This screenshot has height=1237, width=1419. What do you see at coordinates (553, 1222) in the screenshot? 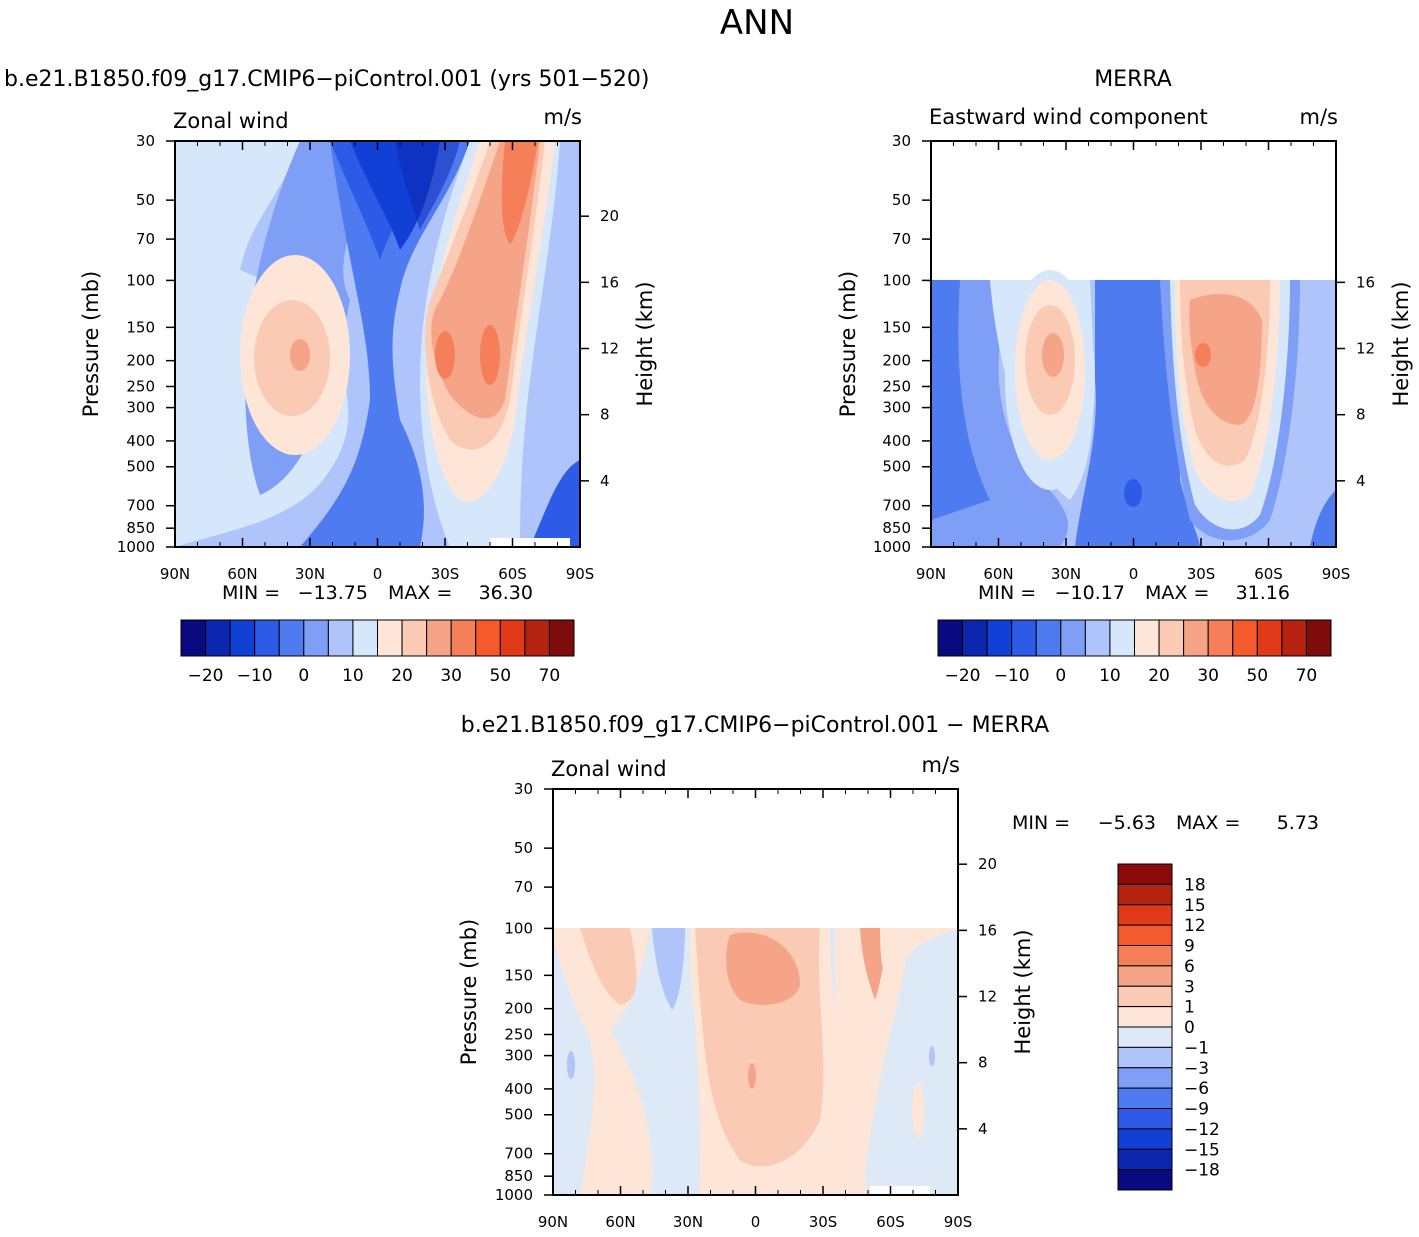
I see `x-tick-label: 90N` at bounding box center [553, 1222].